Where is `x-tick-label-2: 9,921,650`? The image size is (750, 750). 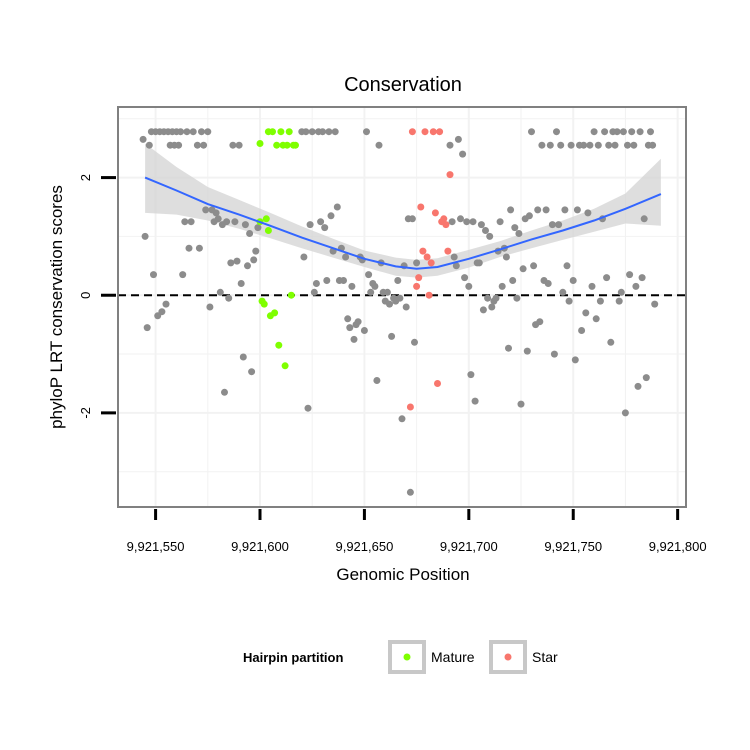 x-tick-label-2: 9,921,650 is located at coordinates (364, 546).